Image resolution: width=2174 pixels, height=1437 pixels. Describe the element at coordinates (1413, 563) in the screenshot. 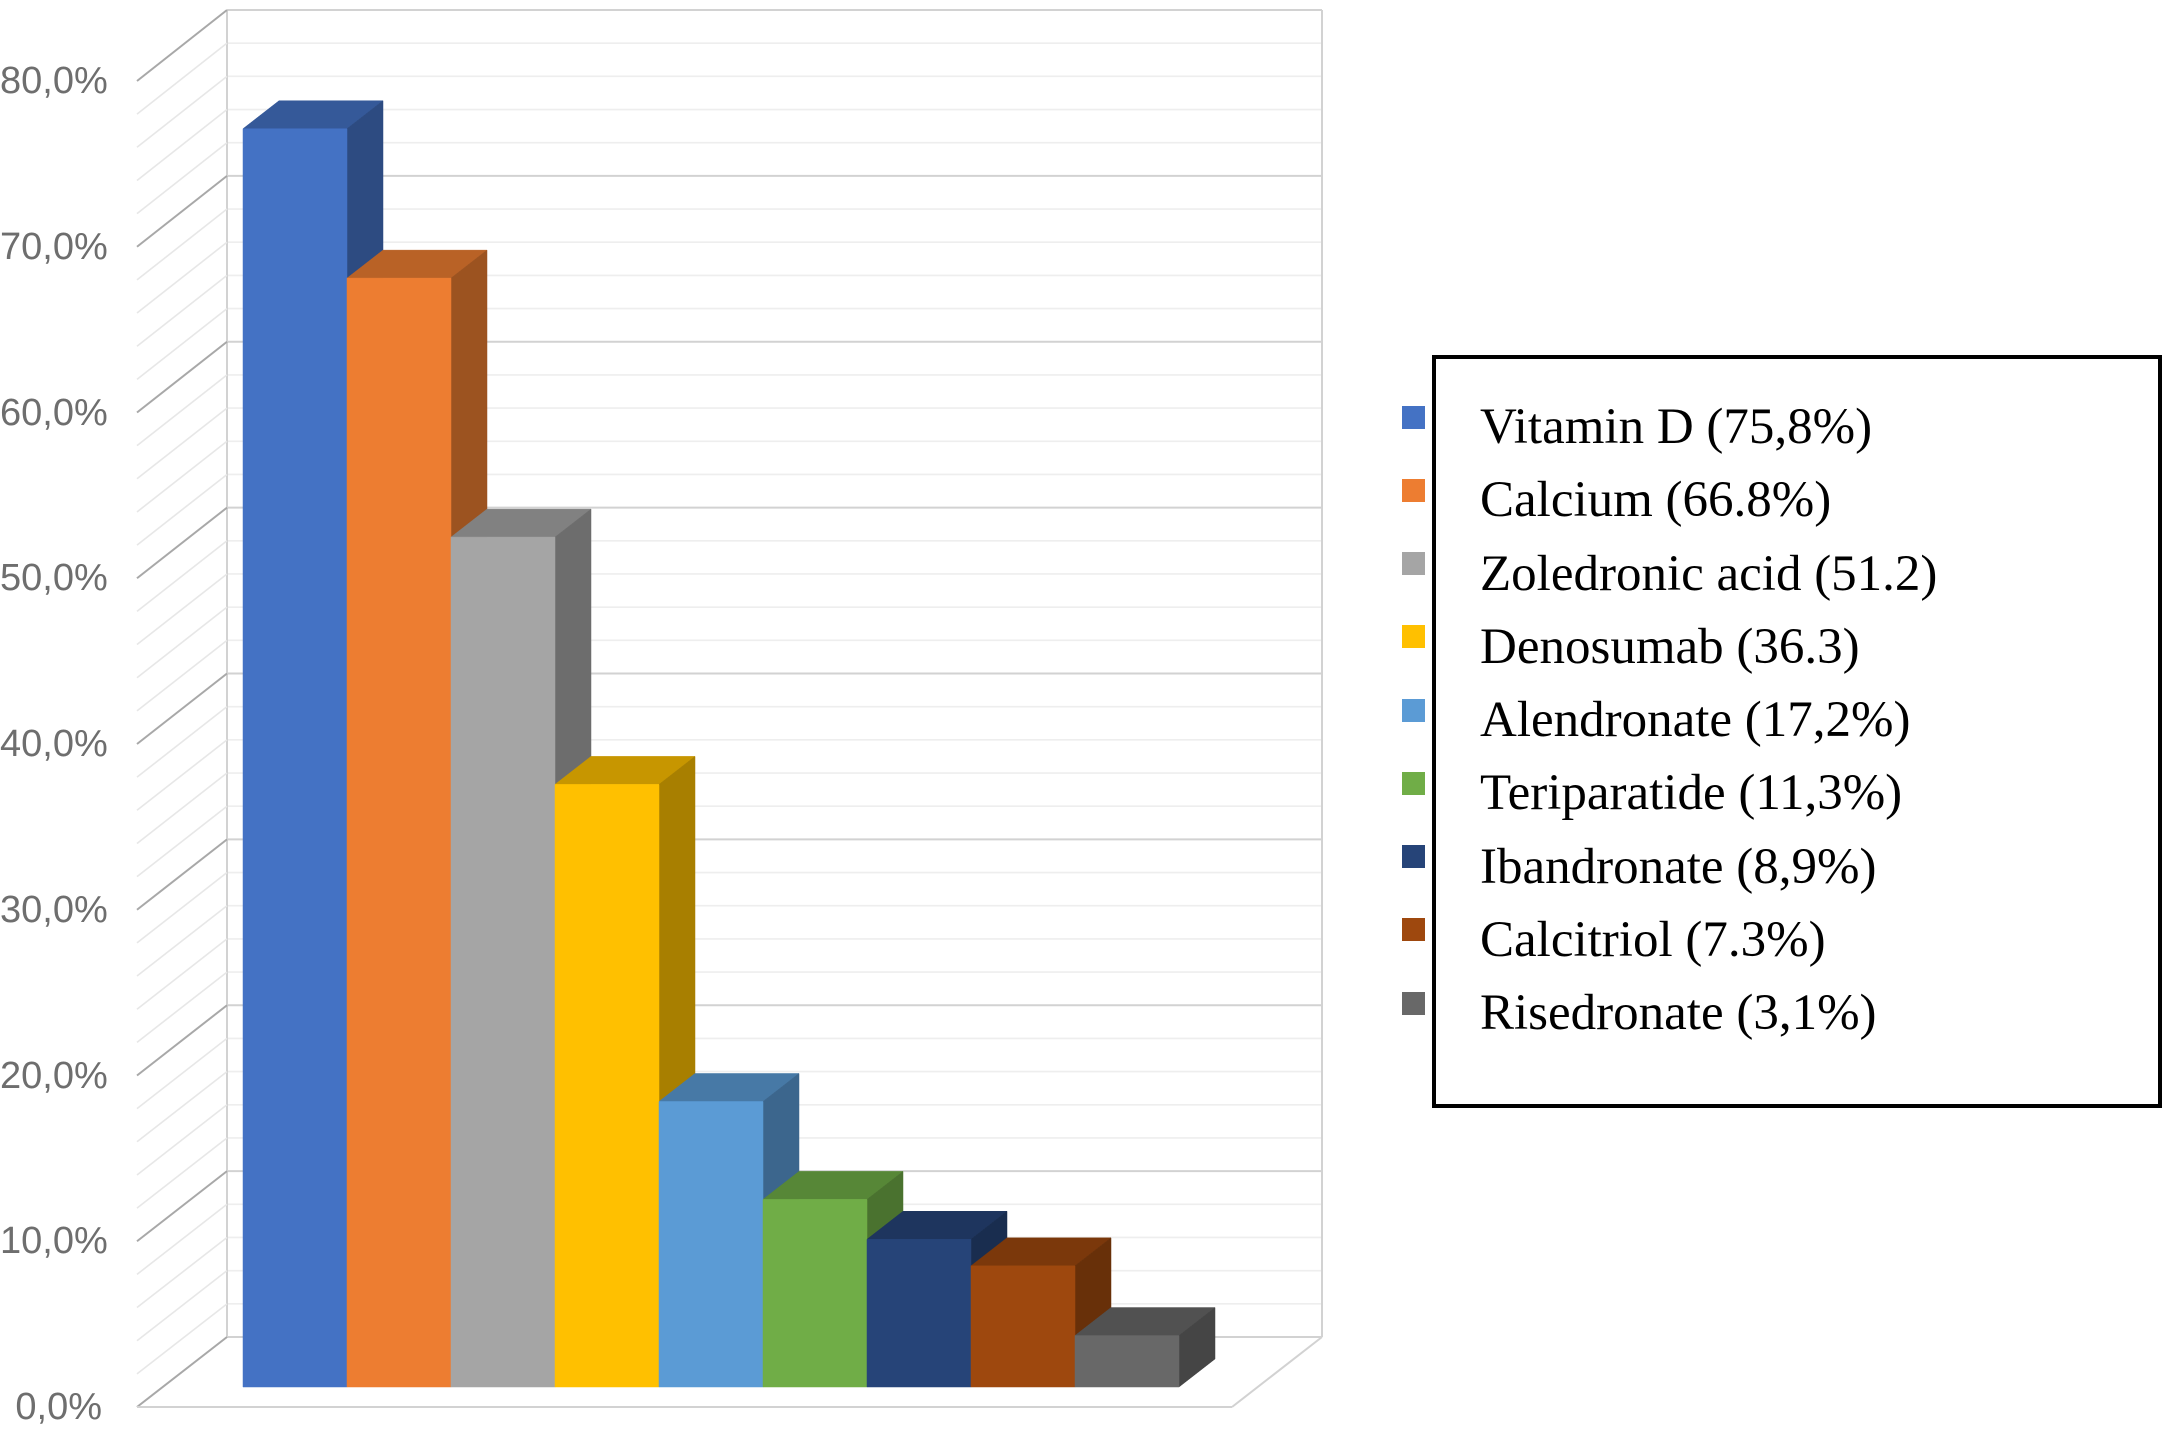

I see `legend-swatch-zoledronic-acid` at that location.